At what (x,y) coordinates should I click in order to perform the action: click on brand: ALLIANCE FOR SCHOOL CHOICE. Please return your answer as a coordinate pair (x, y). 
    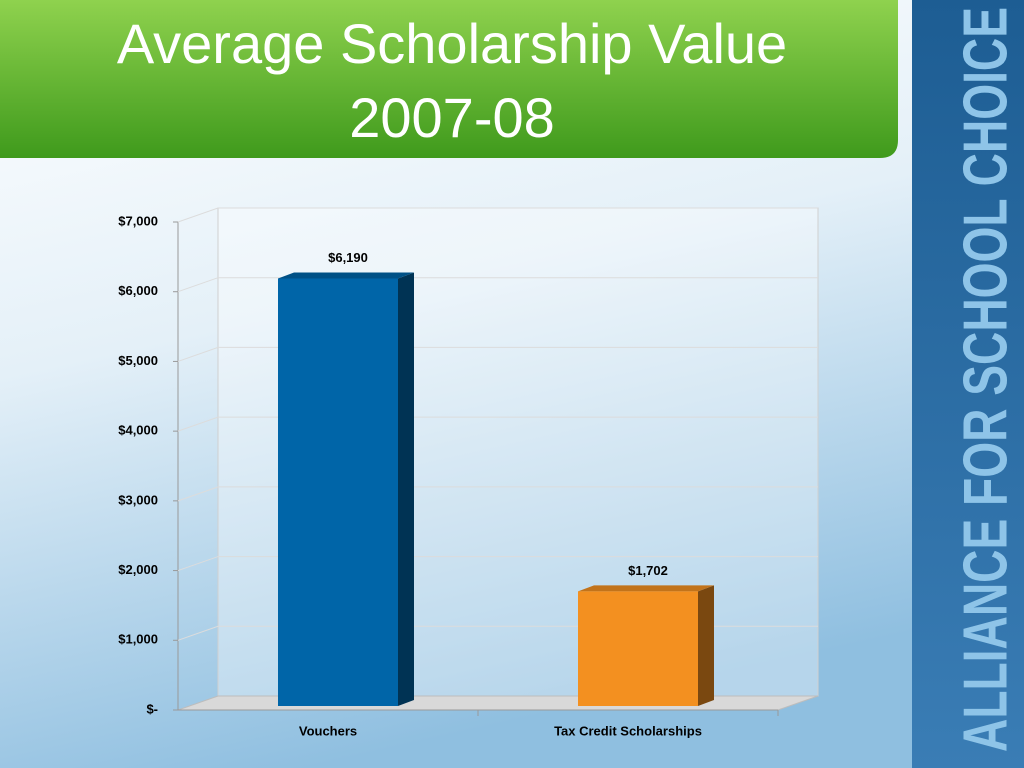
    Looking at the image, I should click on (985, 379).